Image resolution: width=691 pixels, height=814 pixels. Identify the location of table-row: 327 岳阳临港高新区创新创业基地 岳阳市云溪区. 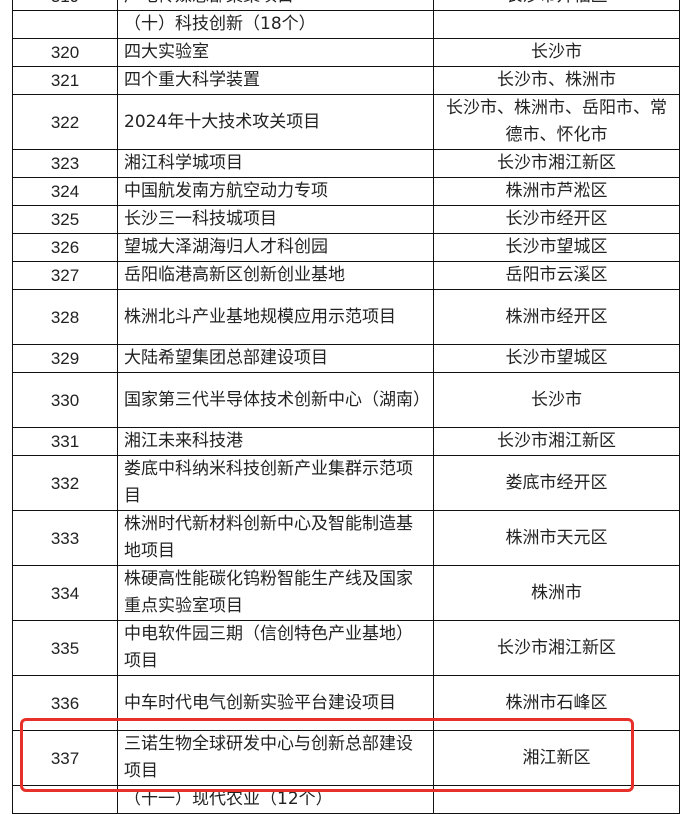
(346, 275).